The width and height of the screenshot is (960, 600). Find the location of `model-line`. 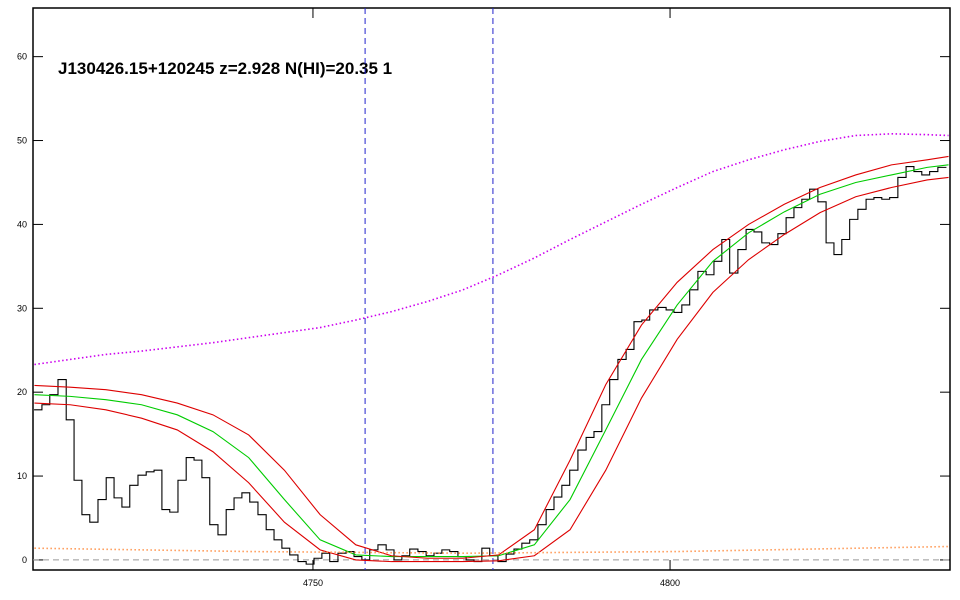

model-line is located at coordinates (491, 550).